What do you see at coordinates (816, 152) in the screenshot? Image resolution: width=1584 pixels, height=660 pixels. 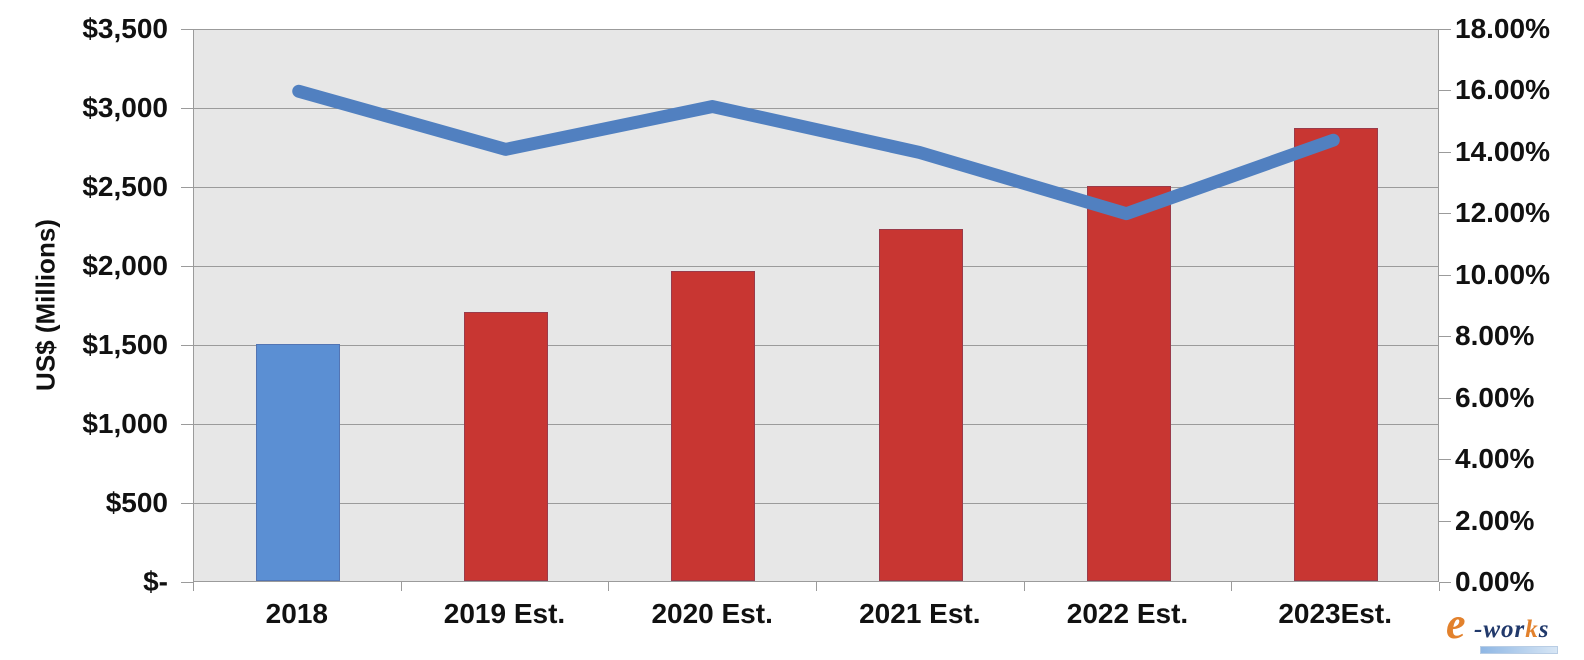 I see `growth-rate-line` at bounding box center [816, 152].